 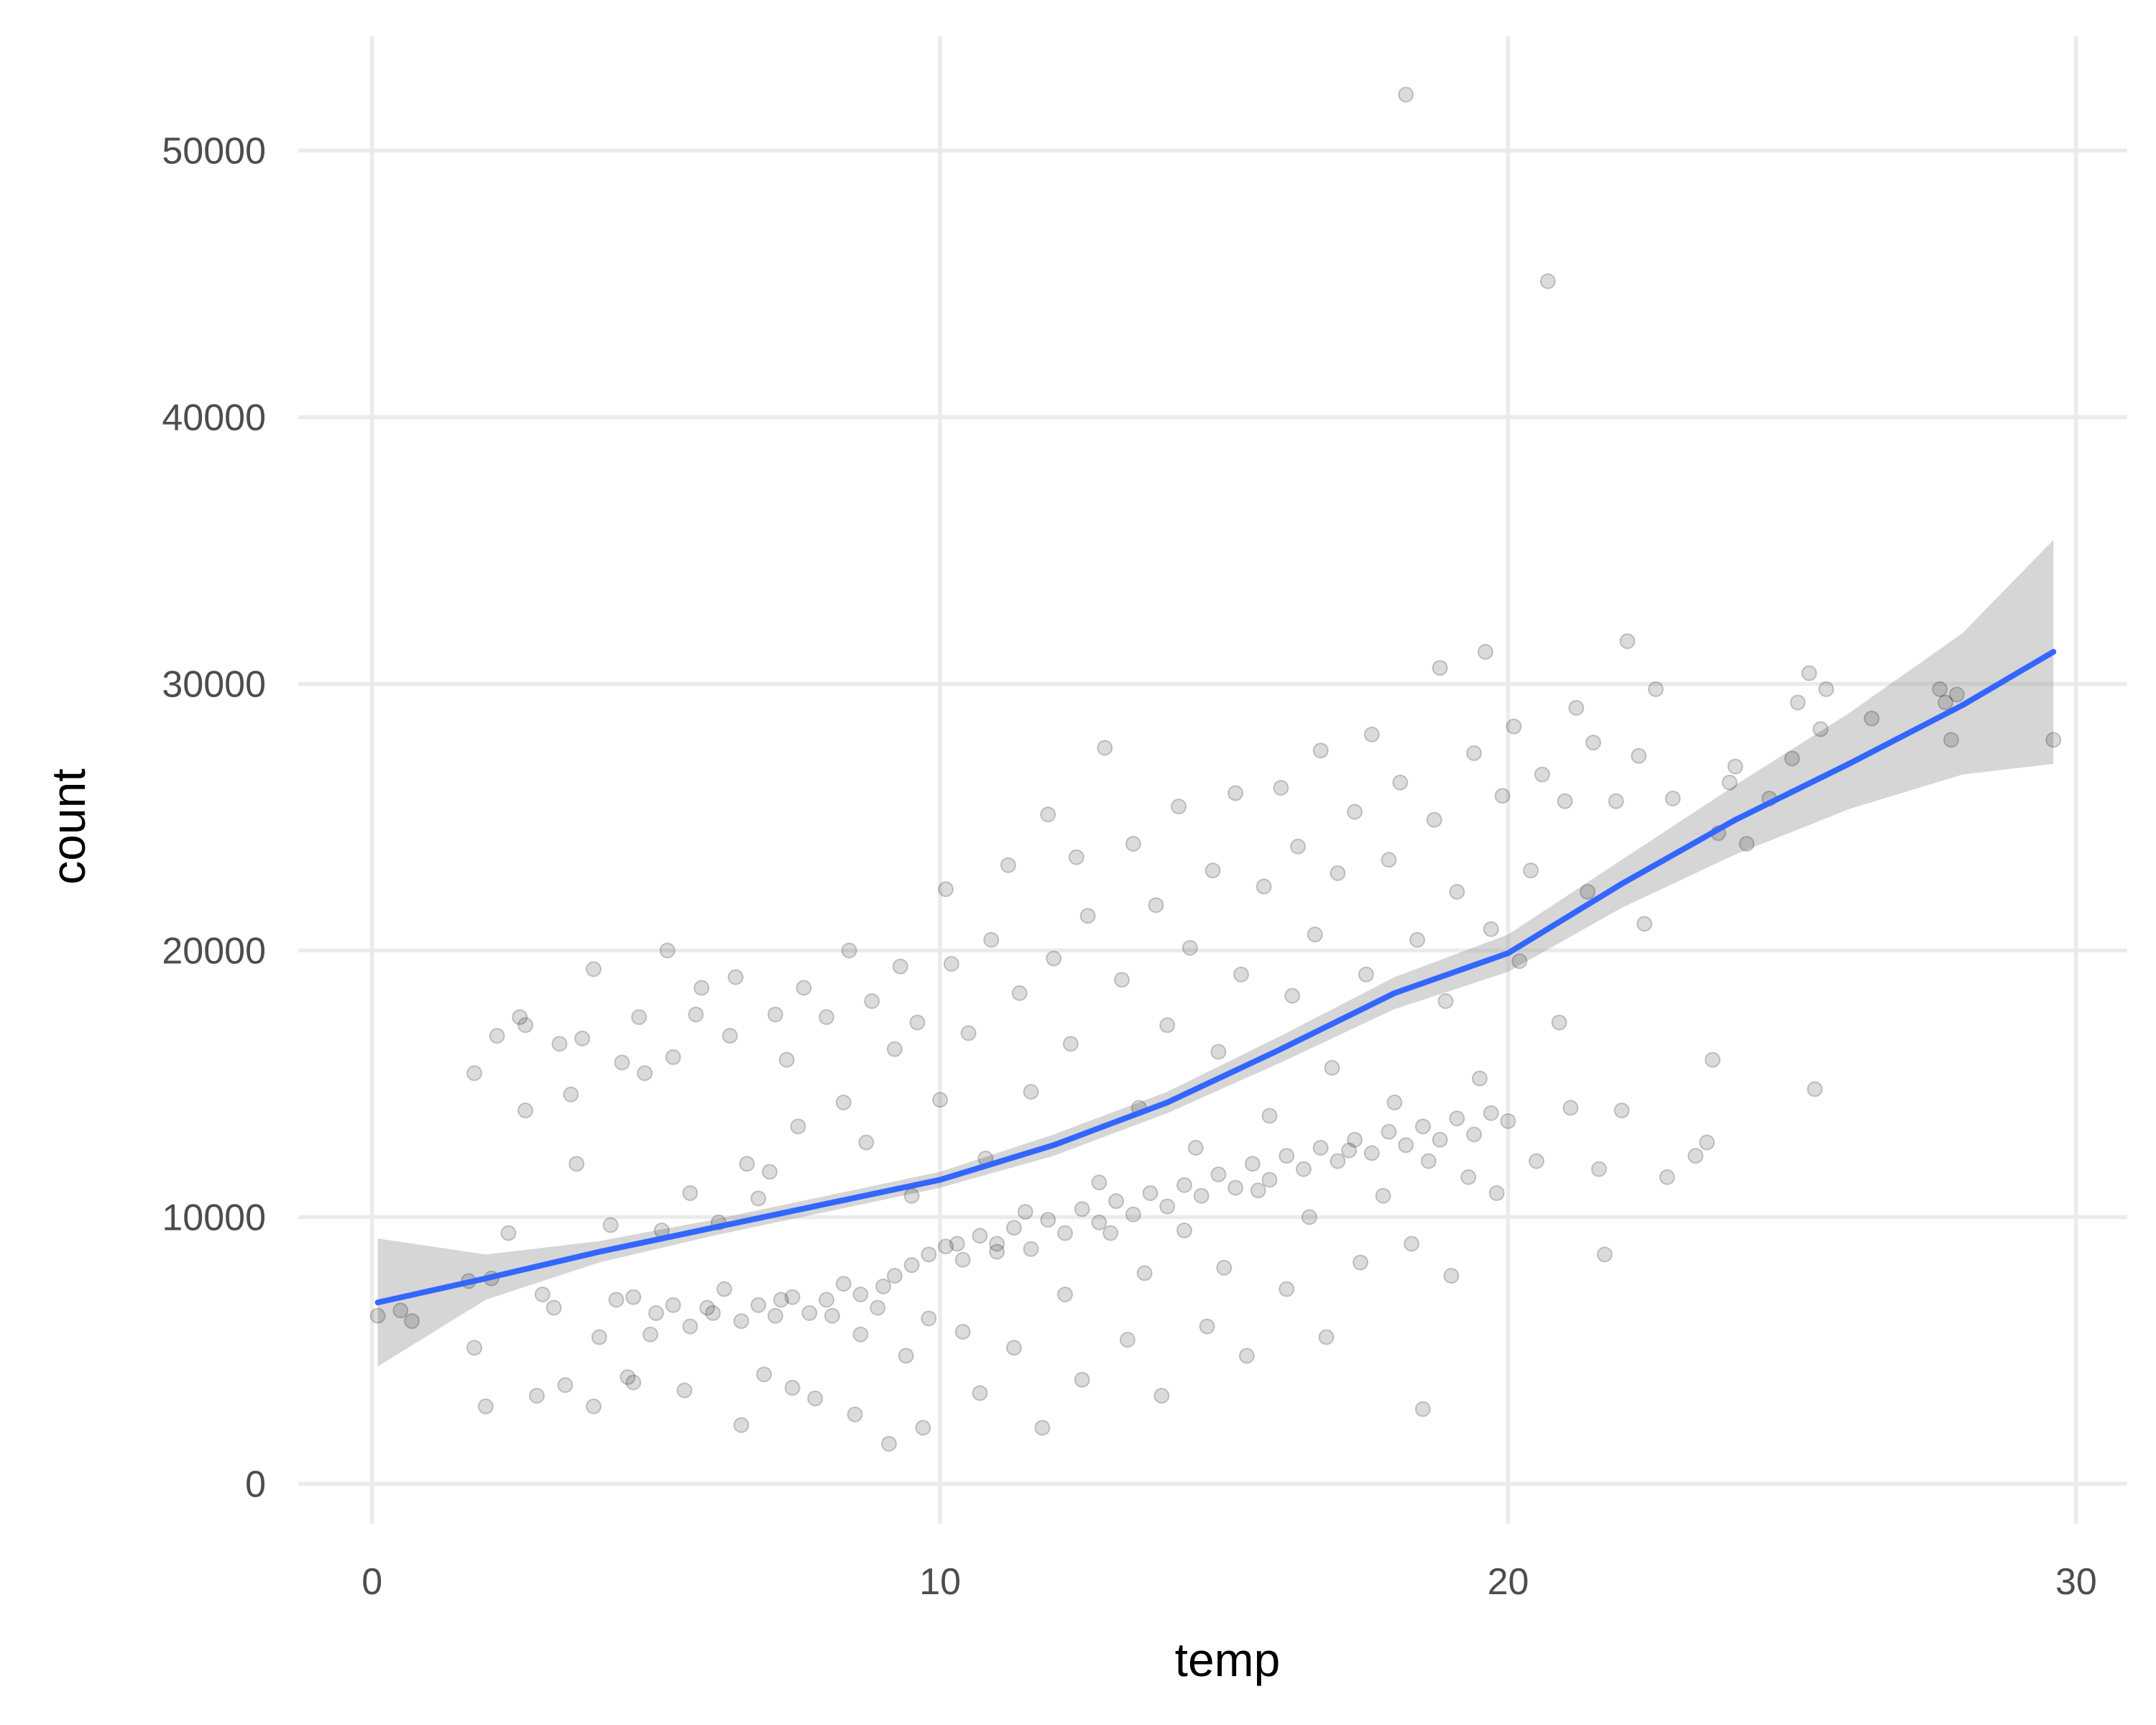 What do you see at coordinates (1229, 1582) in the screenshot?
I see `x-axis-tick-labels: 0 10 20 30` at bounding box center [1229, 1582].